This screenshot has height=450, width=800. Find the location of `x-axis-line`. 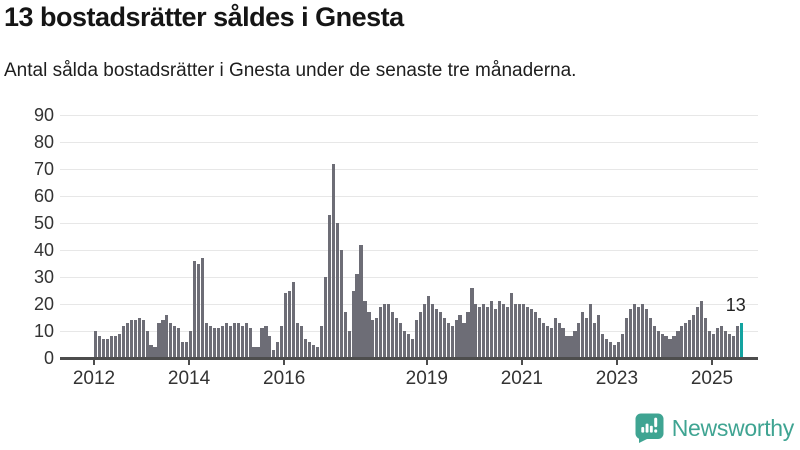

x-axis-line is located at coordinates (409, 358).